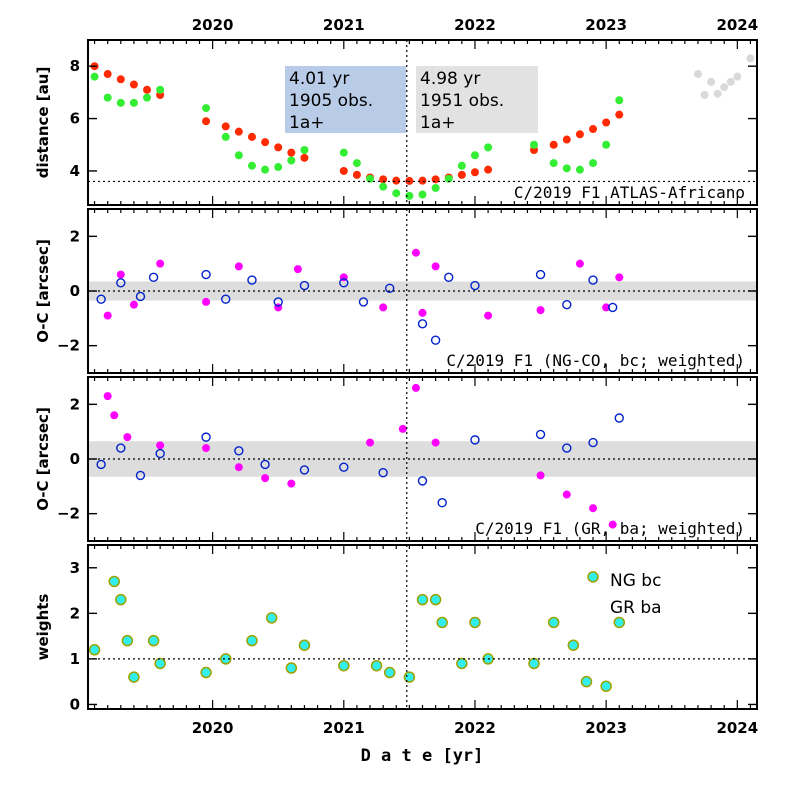  I want to click on x-tick-label-bottom: 2024, so click(737, 728).